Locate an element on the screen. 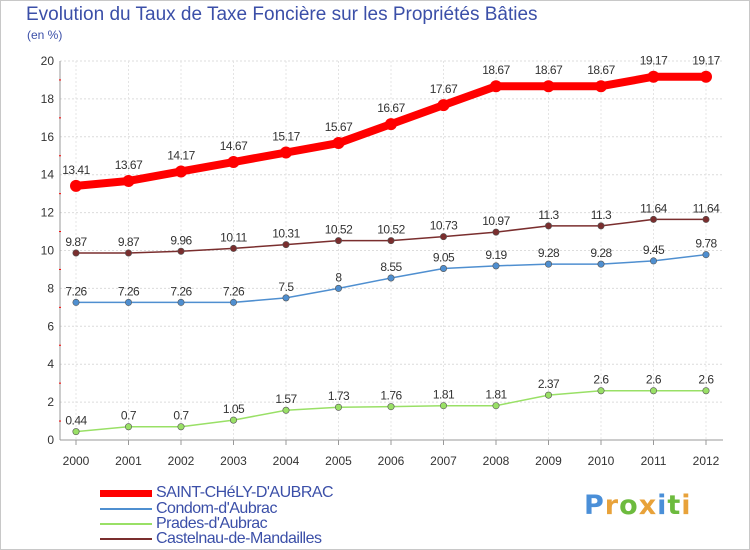  data-label: 11.3 is located at coordinates (601, 215).